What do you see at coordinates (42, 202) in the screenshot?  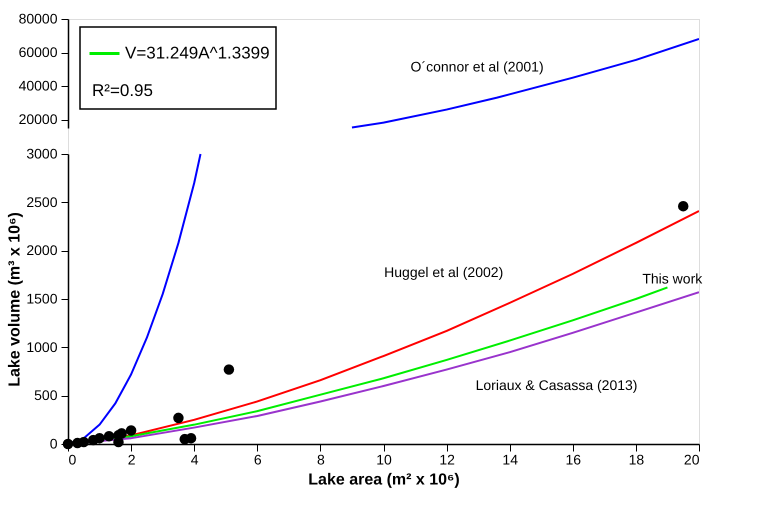 I see `y-tick-label: 2500` at bounding box center [42, 202].